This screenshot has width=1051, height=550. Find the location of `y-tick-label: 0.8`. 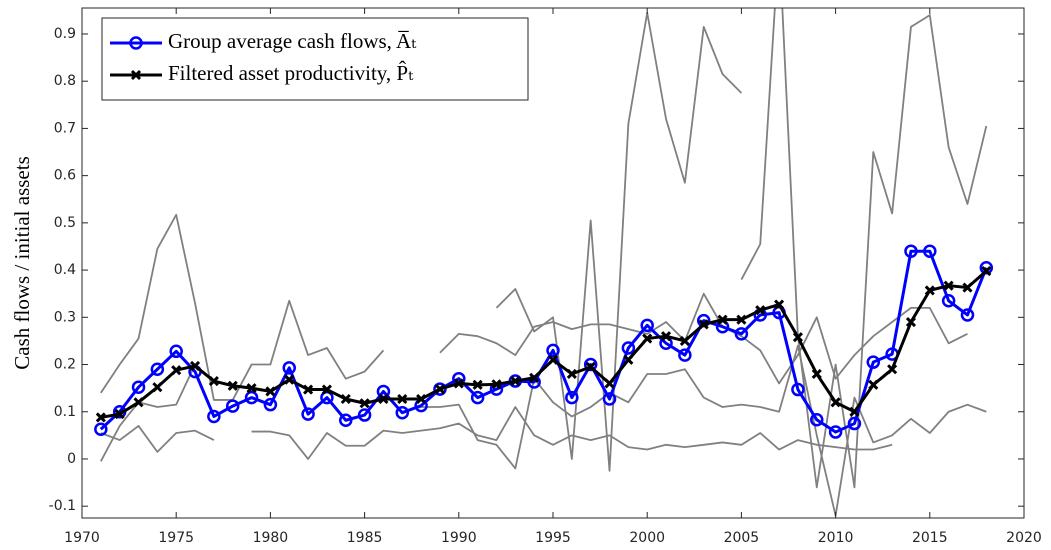

y-tick-label: 0.8 is located at coordinates (65, 81).